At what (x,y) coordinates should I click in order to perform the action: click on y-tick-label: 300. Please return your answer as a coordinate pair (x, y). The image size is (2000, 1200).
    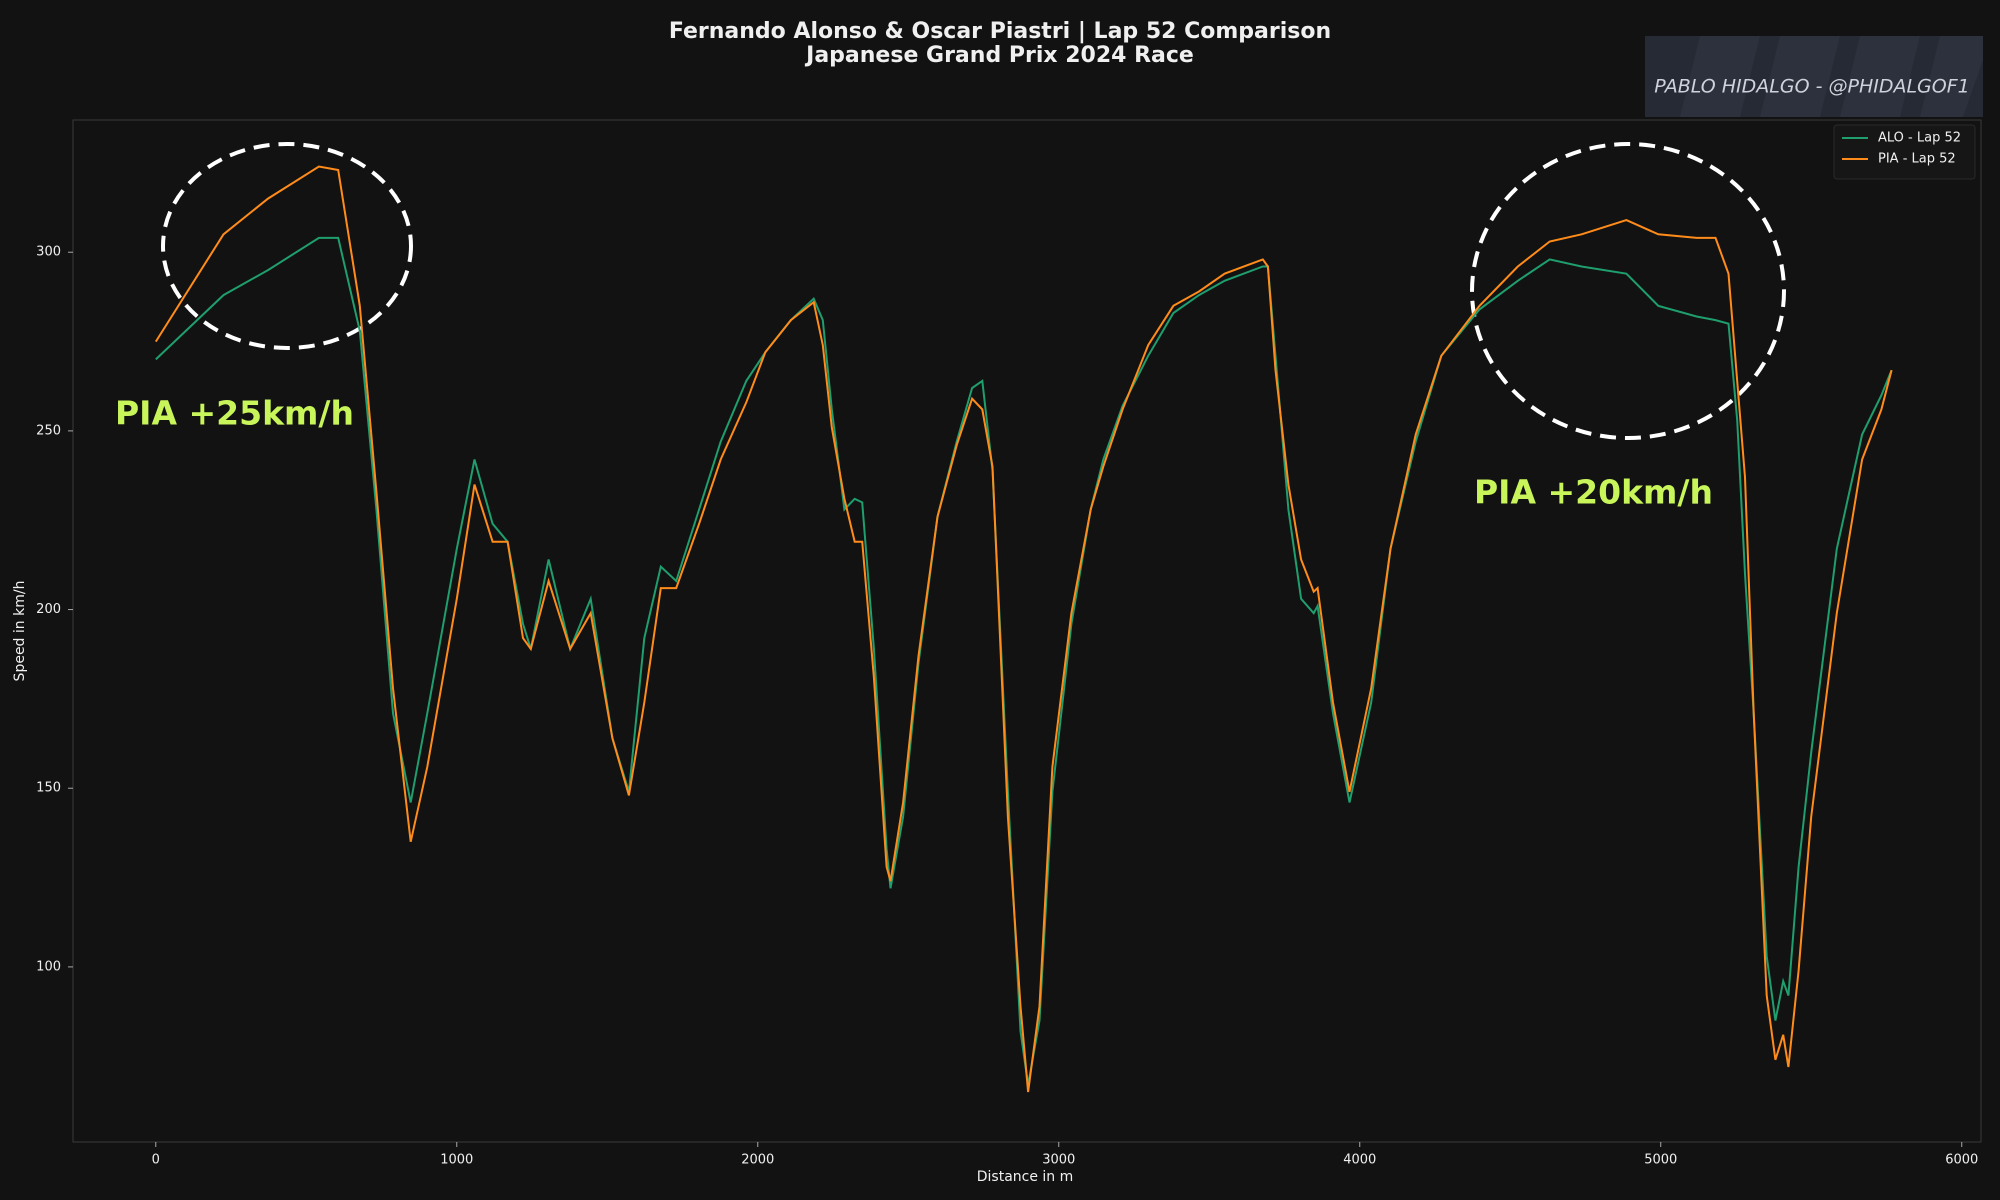
    Looking at the image, I should click on (48, 252).